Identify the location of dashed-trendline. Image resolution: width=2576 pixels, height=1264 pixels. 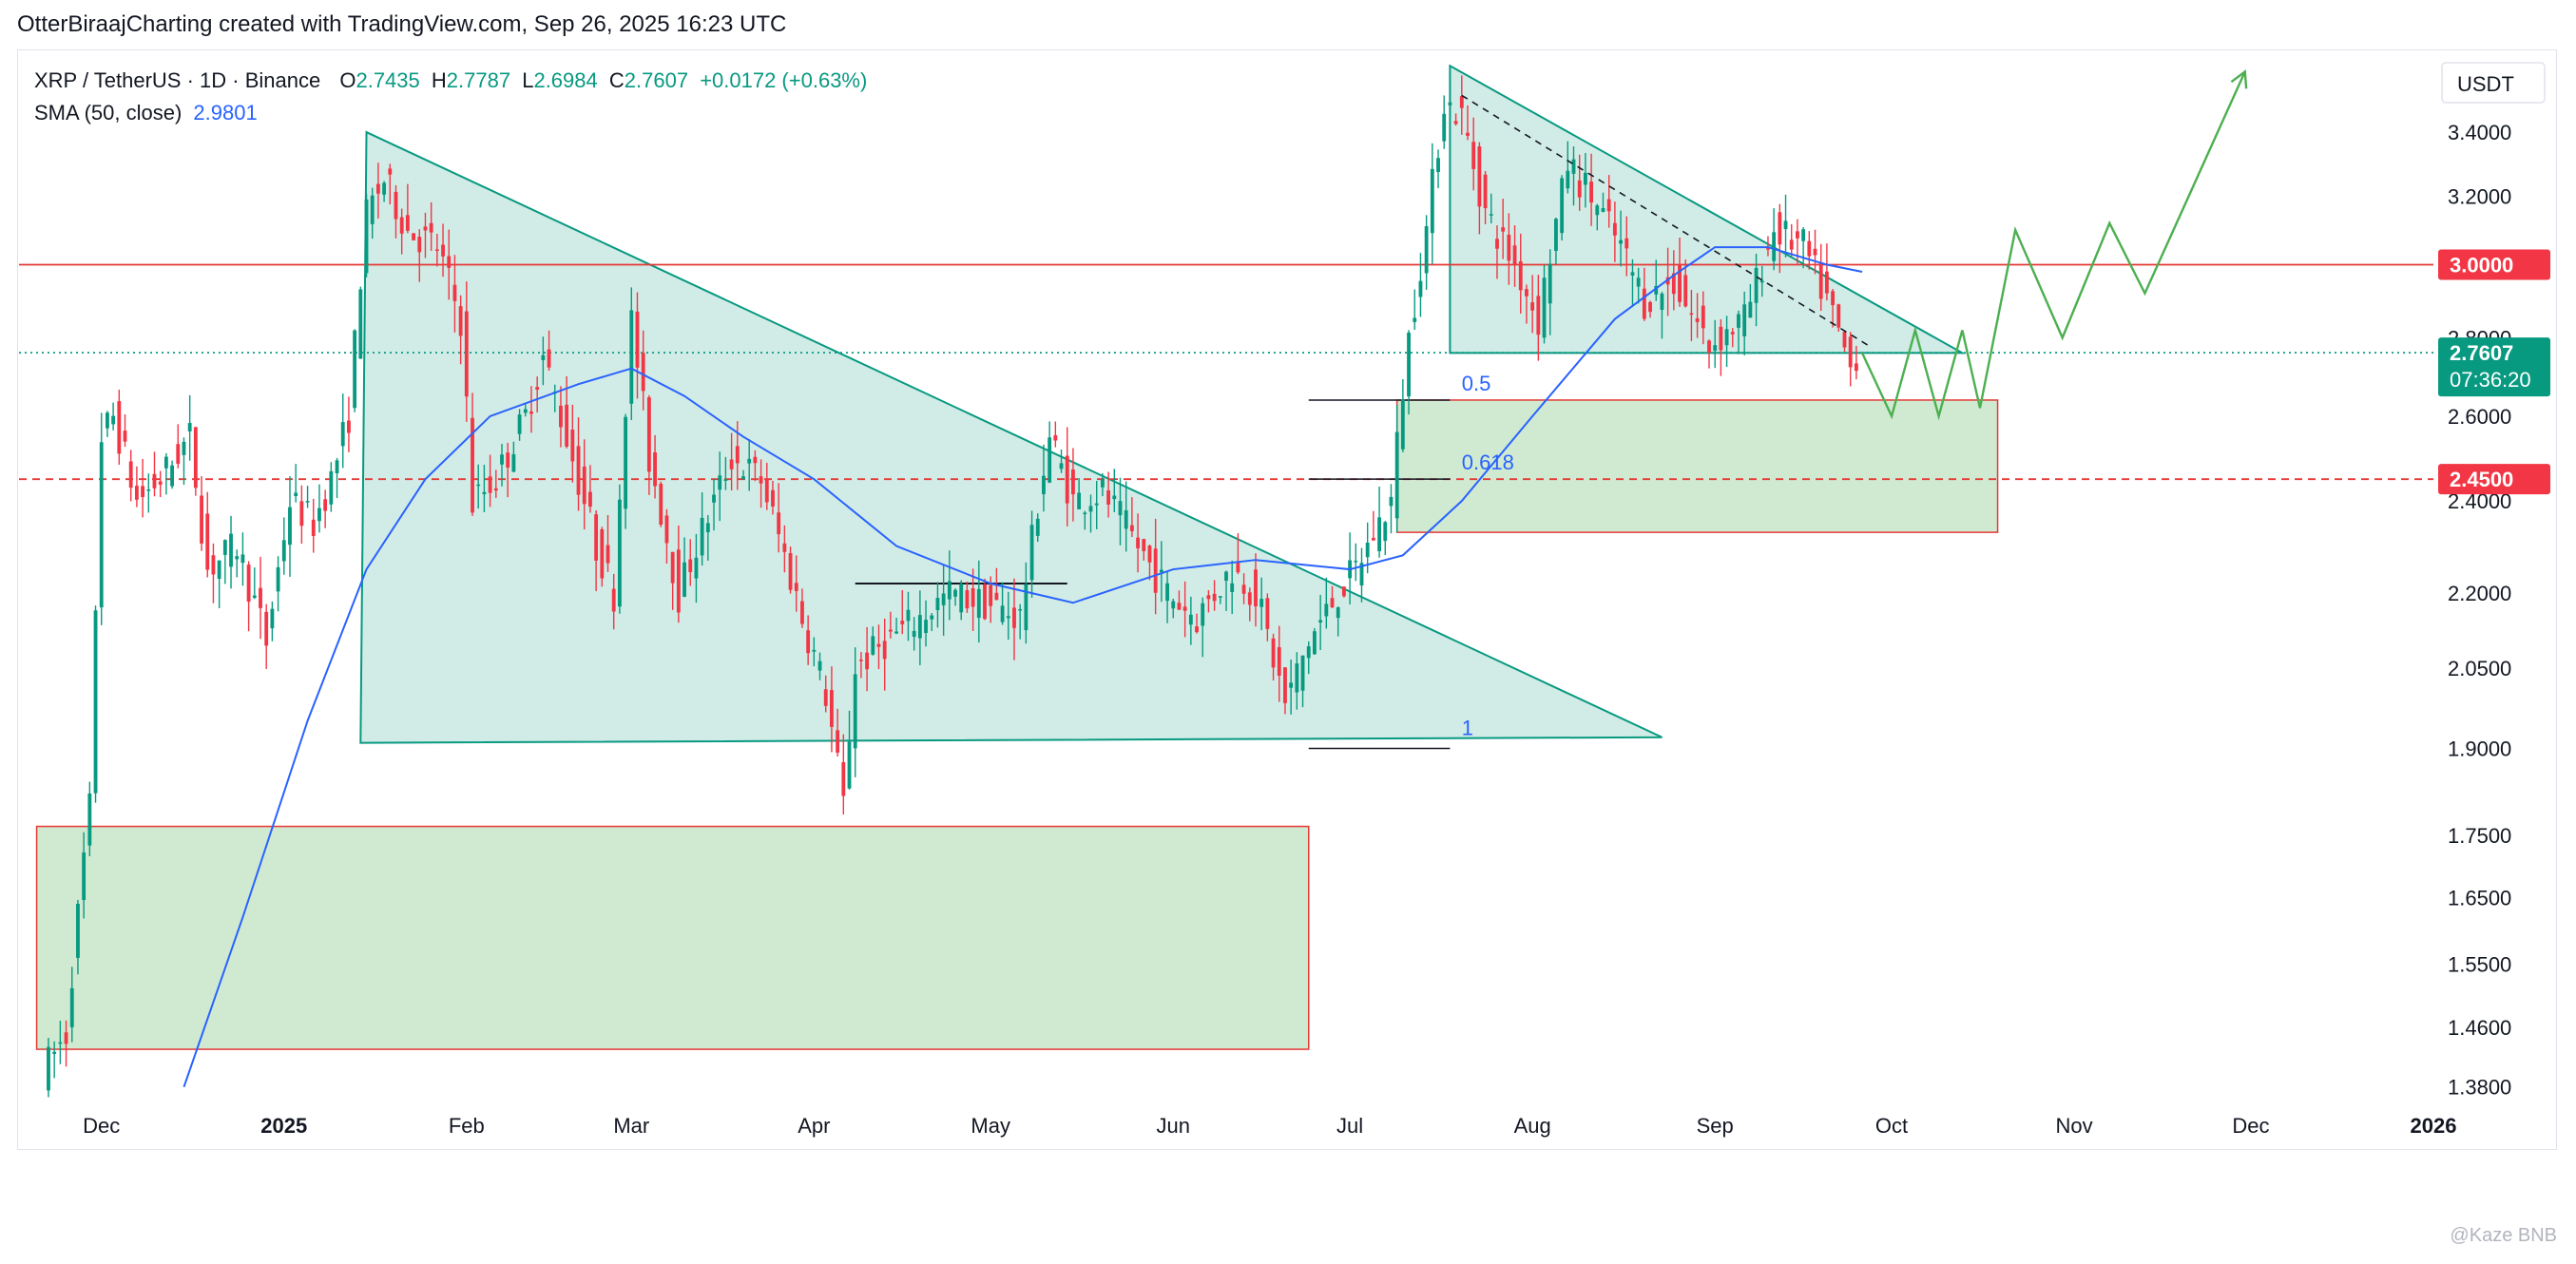
(1665, 220).